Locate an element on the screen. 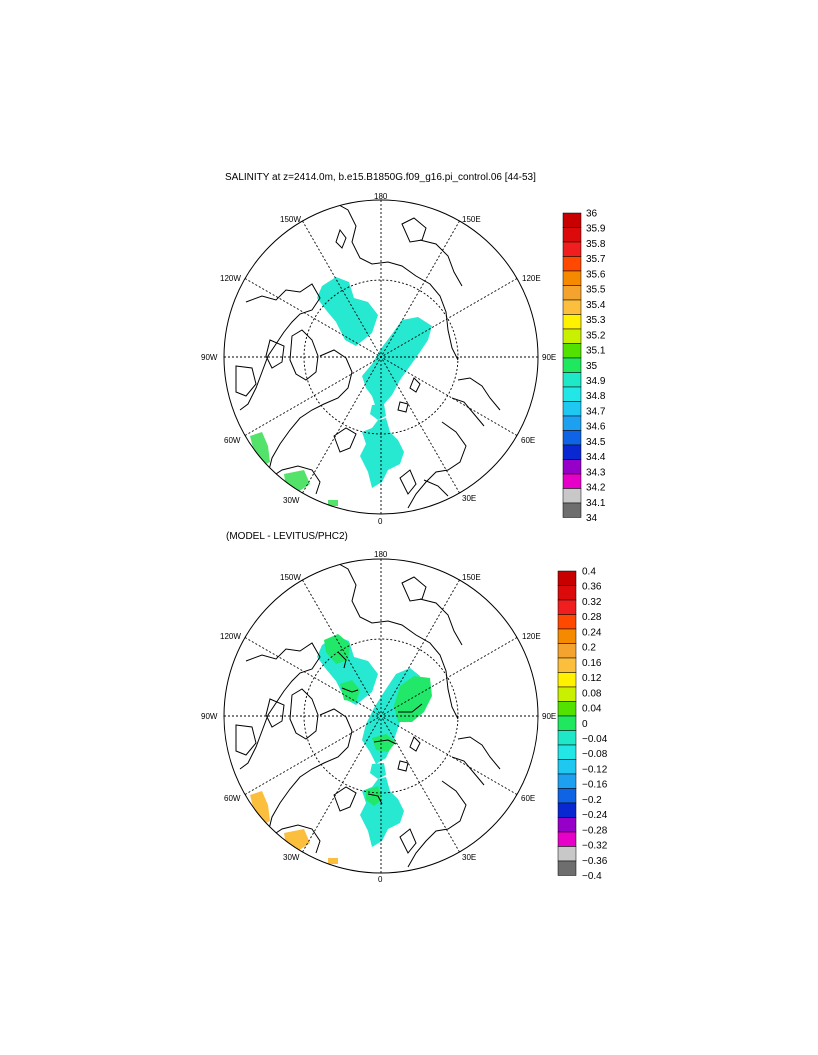  salinity-colorbar-label-8: 35.2 is located at coordinates (596, 335).